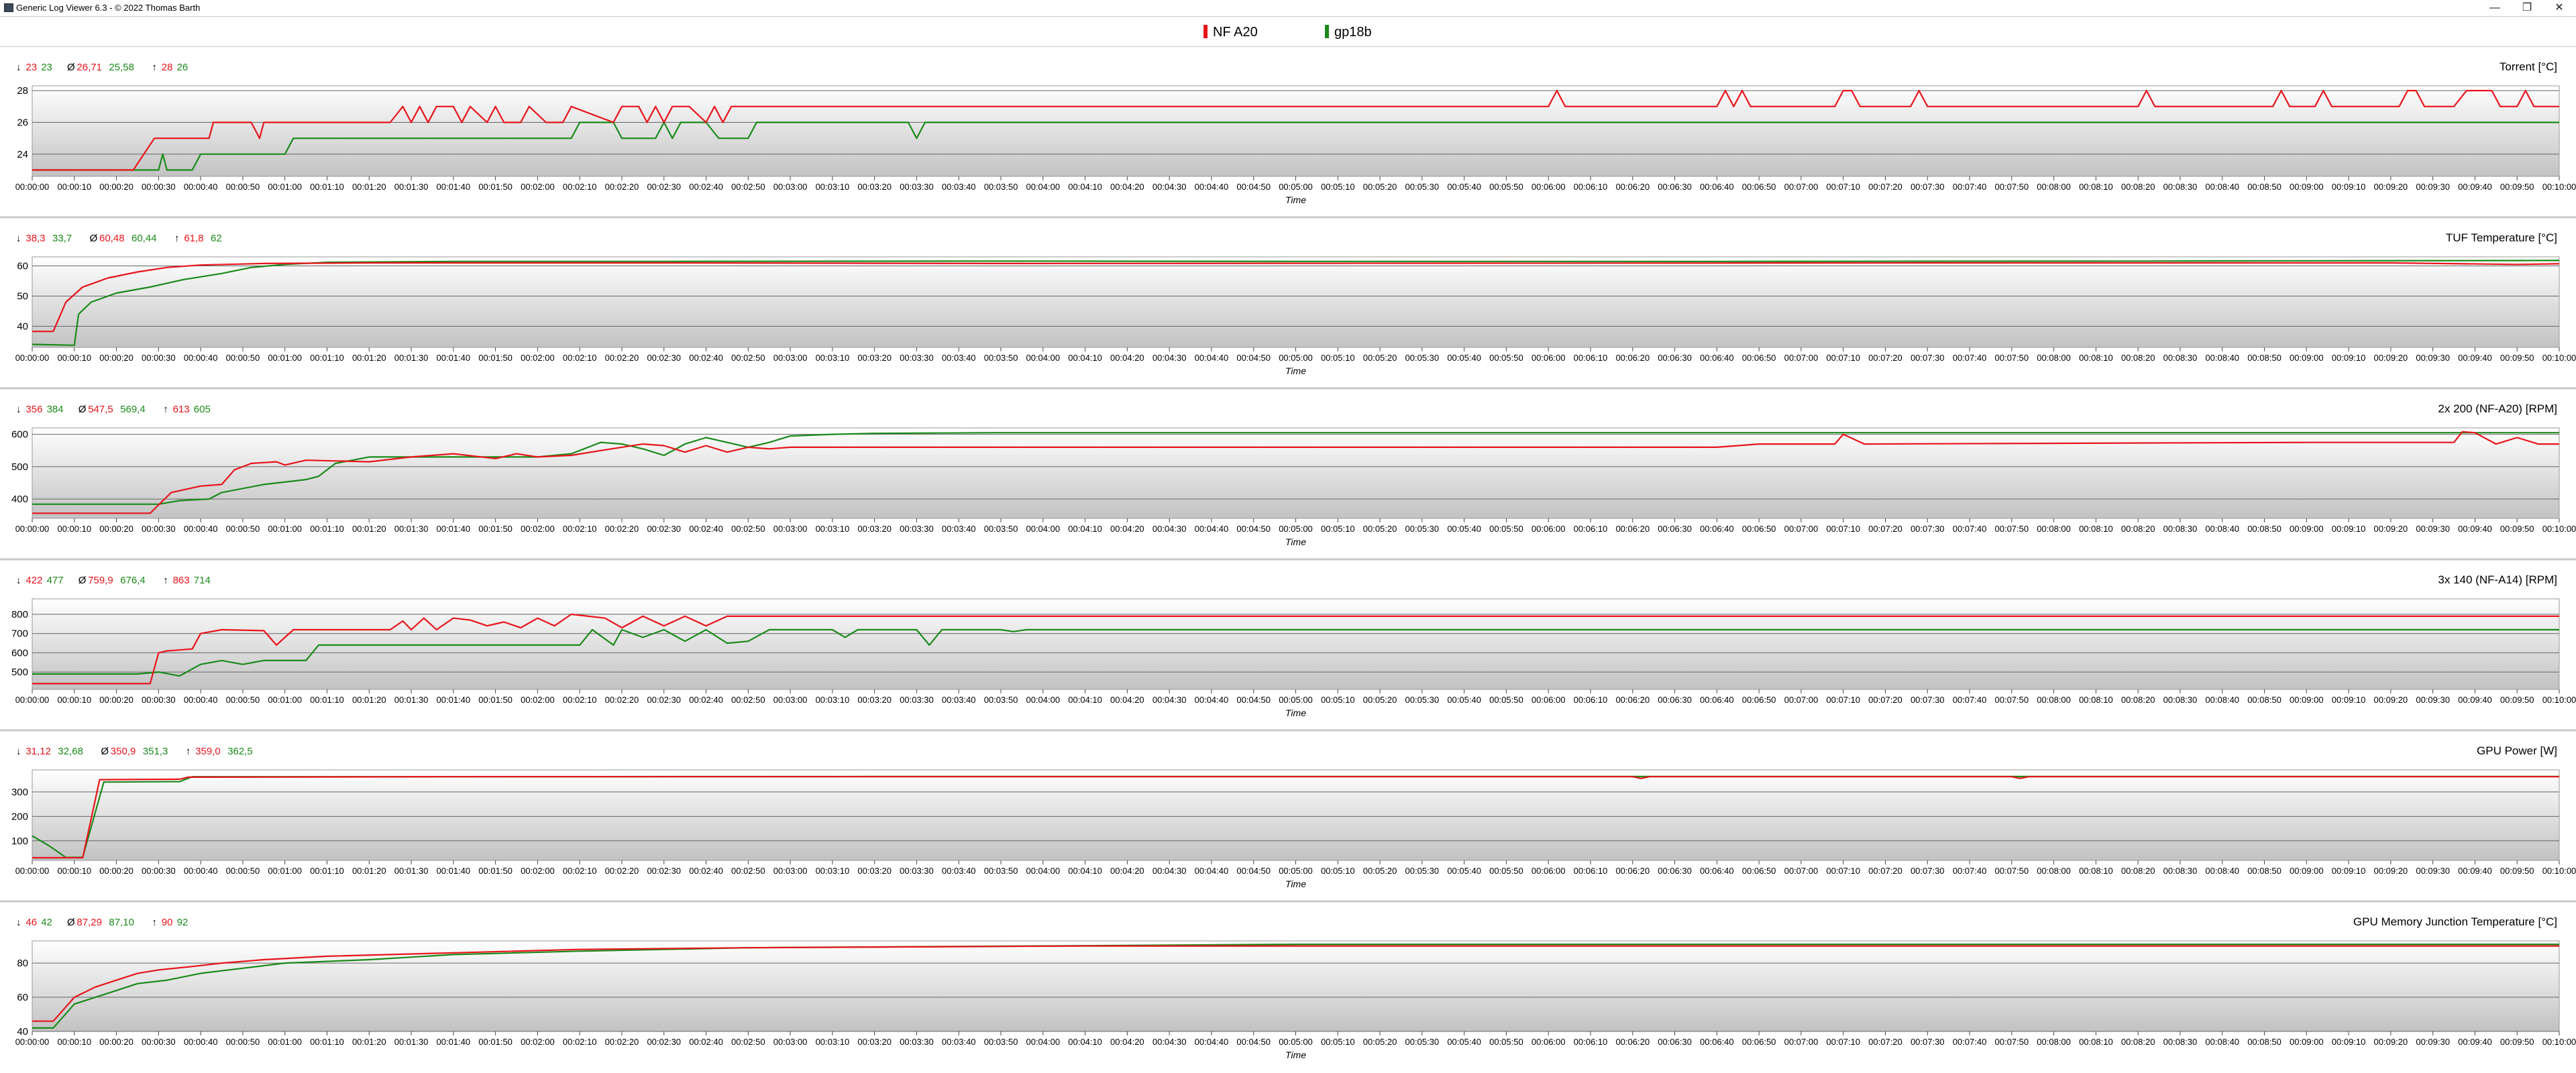  I want to click on y-tick-label: 26, so click(22, 122).